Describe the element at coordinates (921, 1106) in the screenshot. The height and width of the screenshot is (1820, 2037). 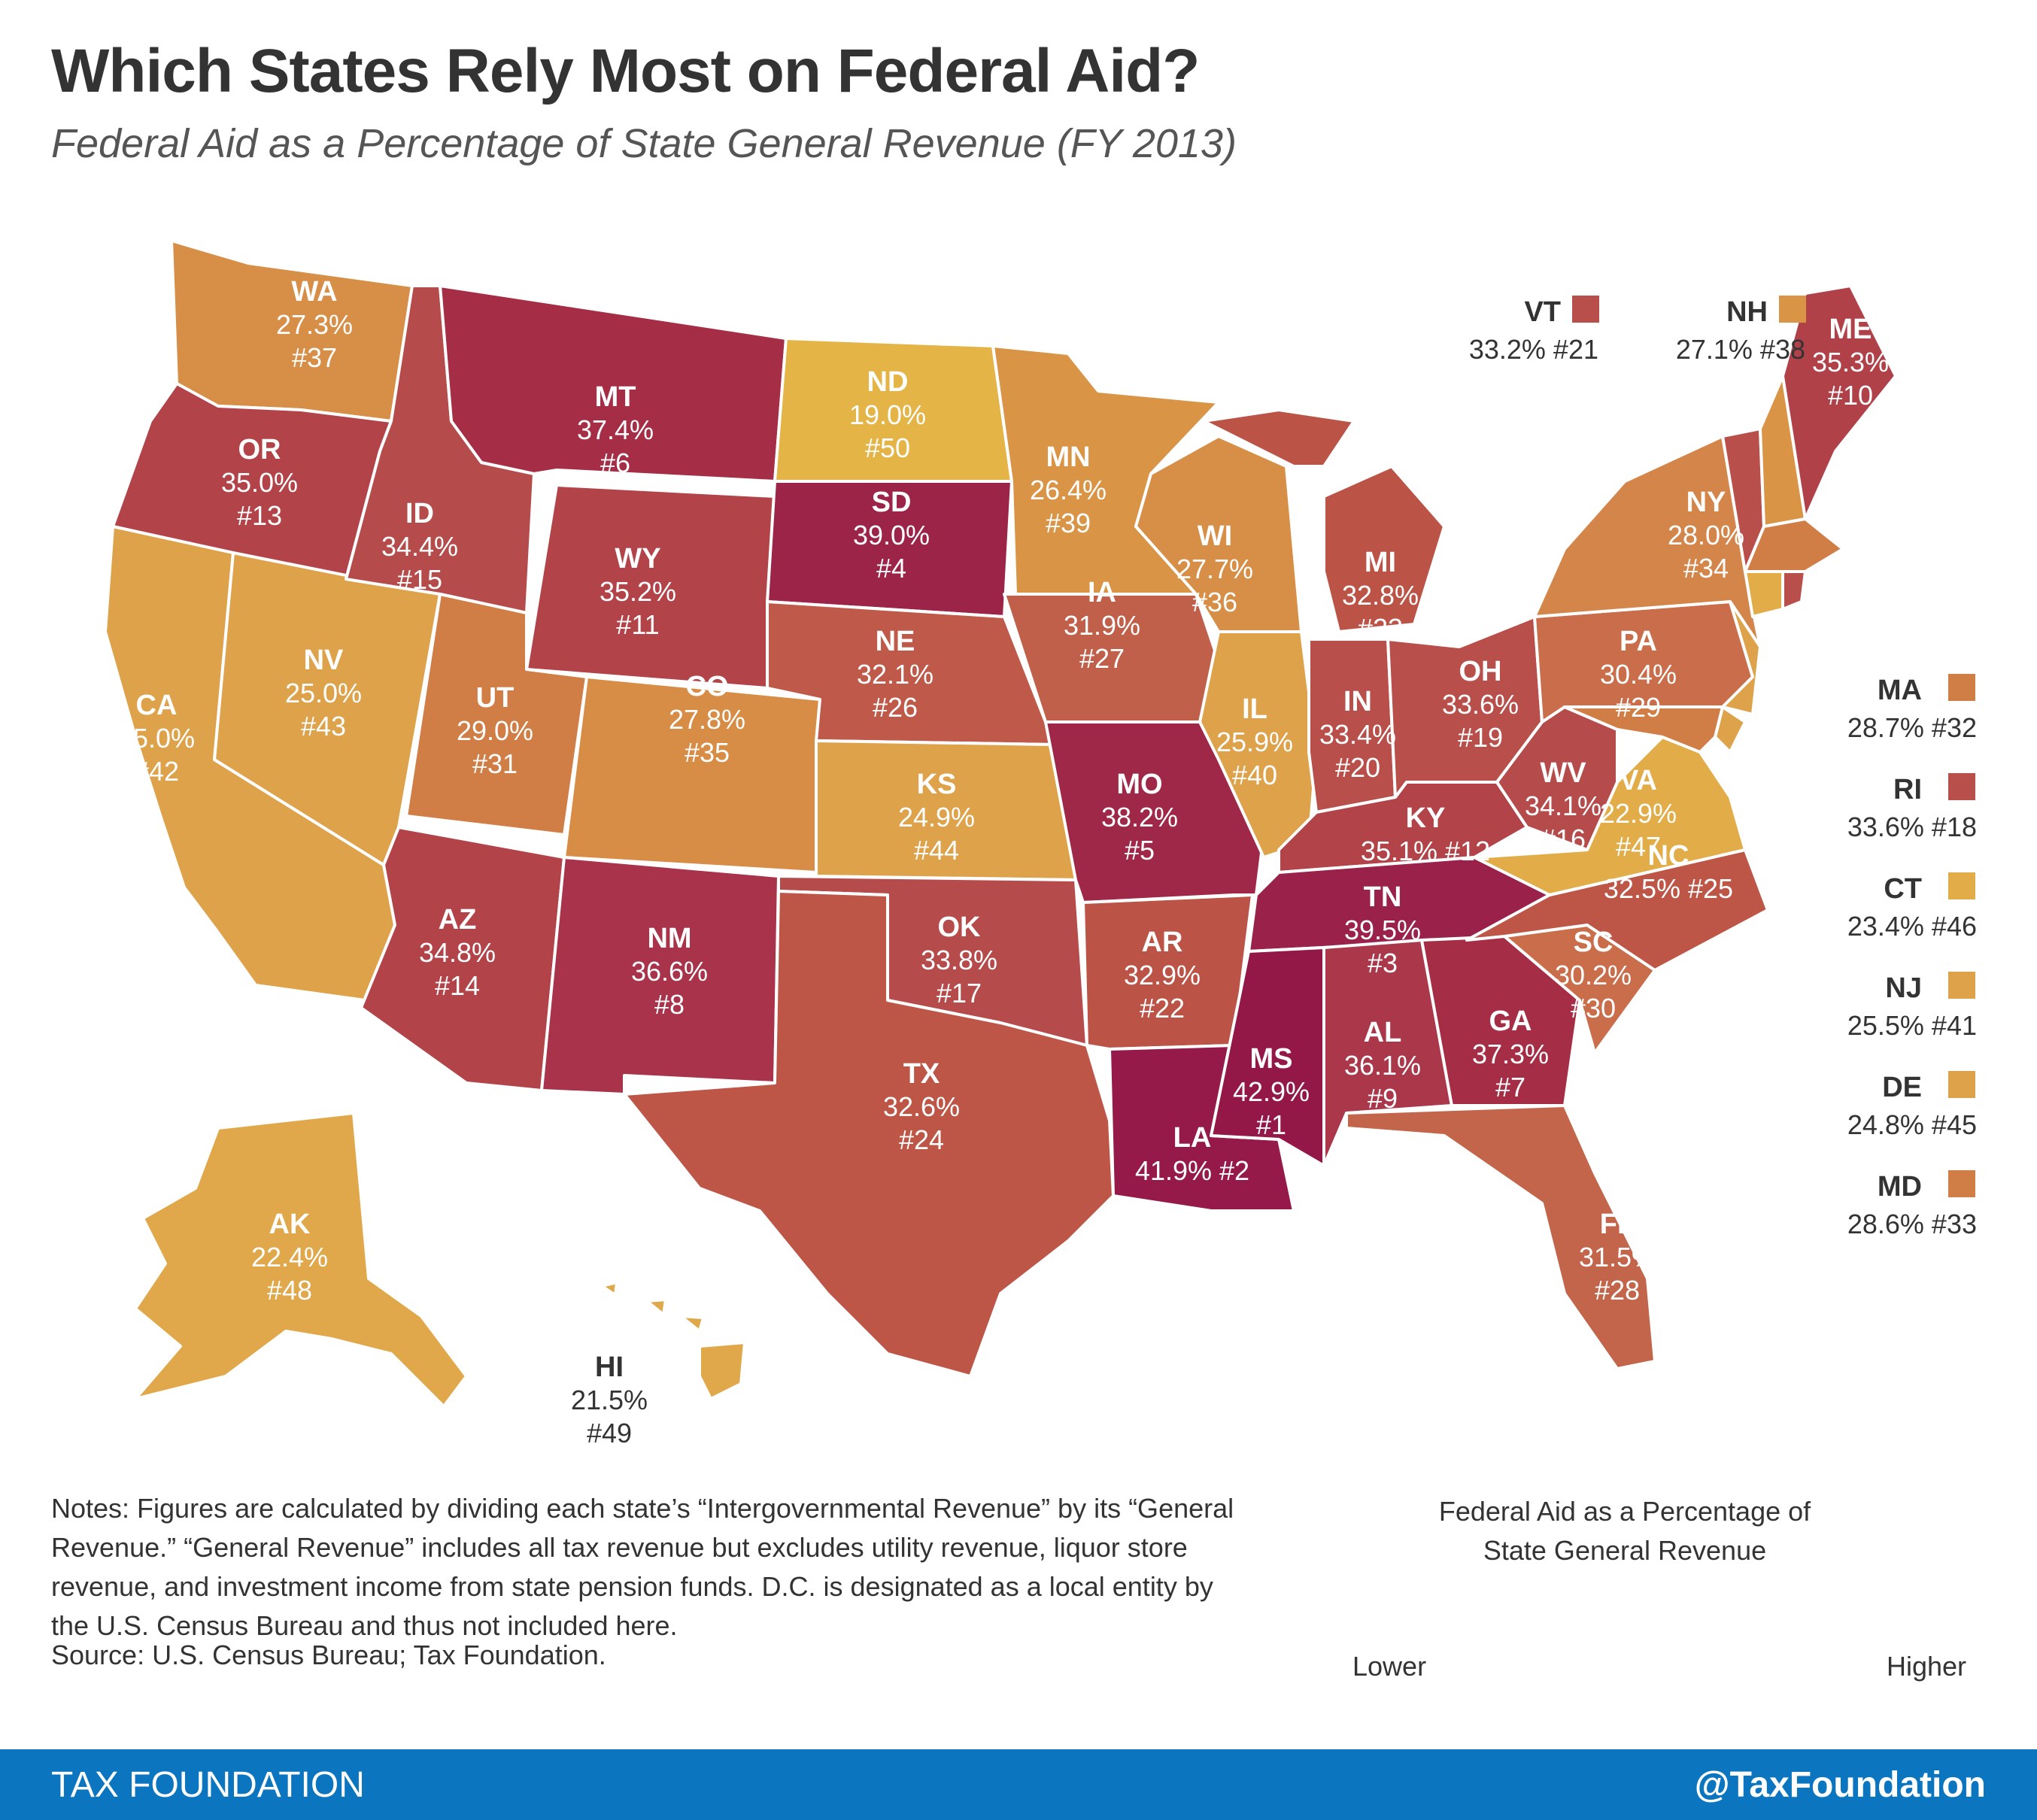
I see `state-value: 32.6%` at that location.